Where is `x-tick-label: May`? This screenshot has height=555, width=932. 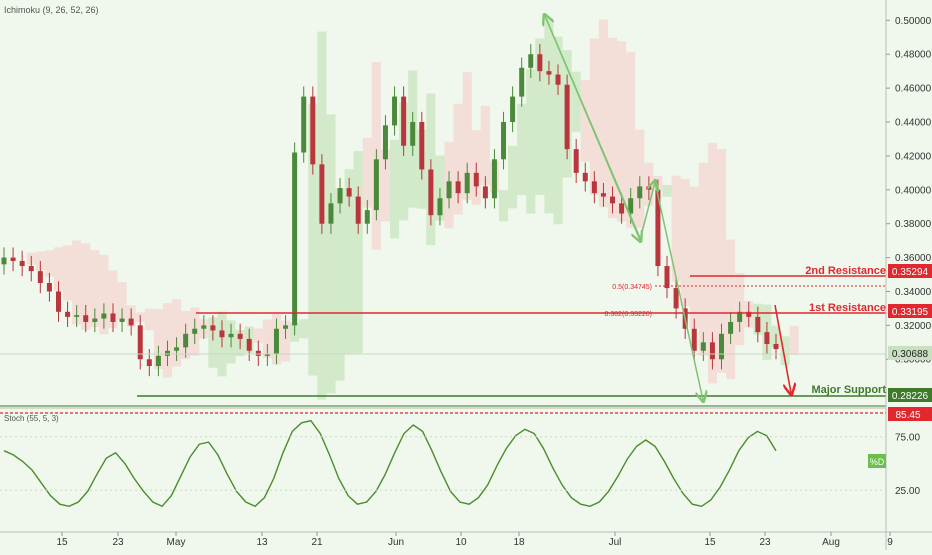 x-tick-label: May is located at coordinates (176, 542).